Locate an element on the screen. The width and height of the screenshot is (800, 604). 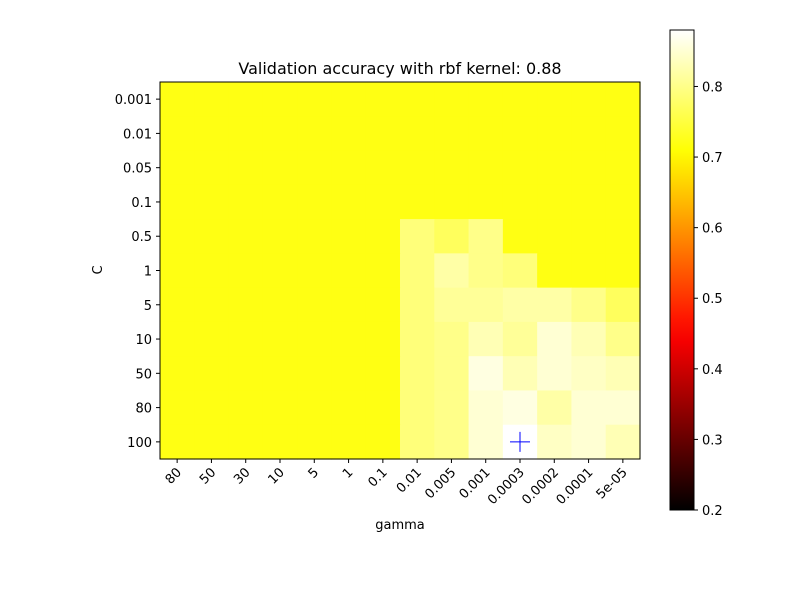
colorbar-tick-label: 0.7 is located at coordinates (712, 158).